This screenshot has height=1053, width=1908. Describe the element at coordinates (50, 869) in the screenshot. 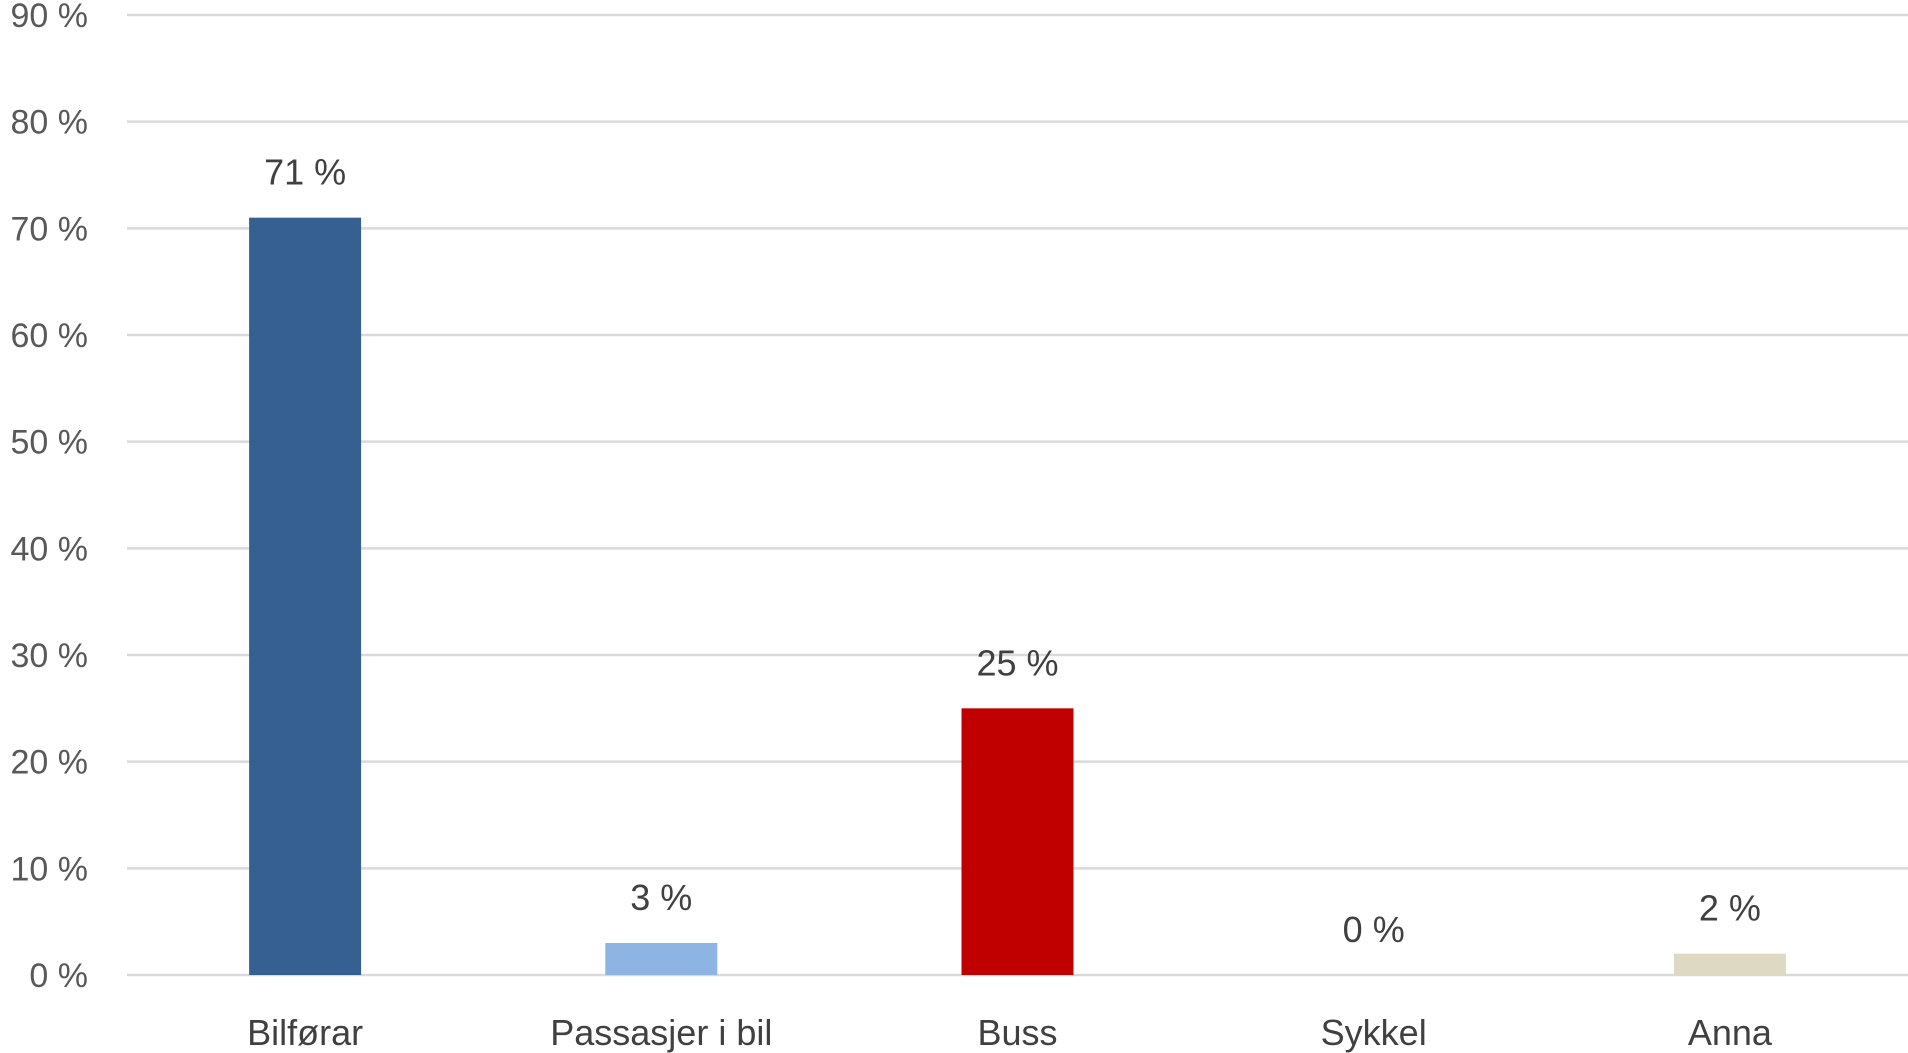

I see `y-tick-label: 10 %` at that location.